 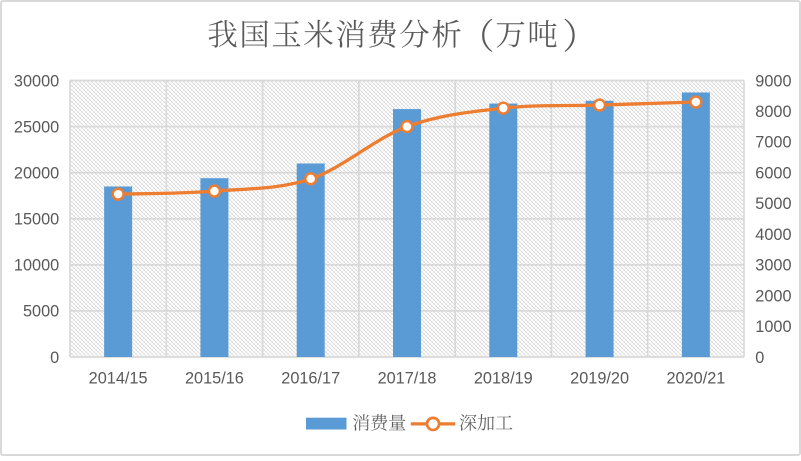 What do you see at coordinates (118, 379) in the screenshot?
I see `svg-text: 2014/15` at bounding box center [118, 379].